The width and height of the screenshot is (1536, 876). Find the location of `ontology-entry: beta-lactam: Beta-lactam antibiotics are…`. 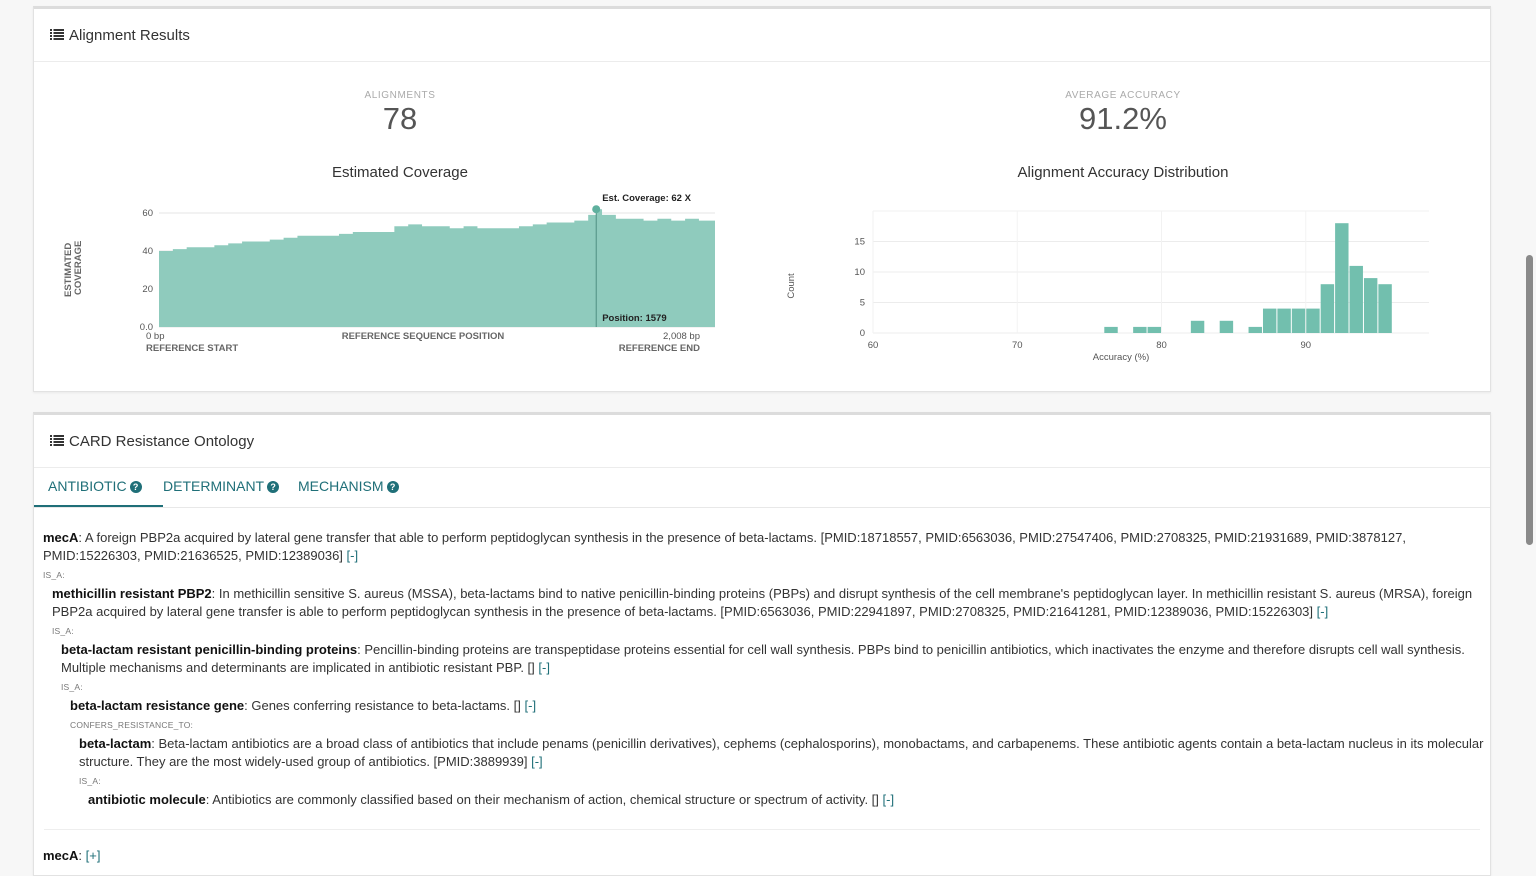

ontology-entry: beta-lactam: Beta-lactam antibiotics are… is located at coordinates (781, 752).